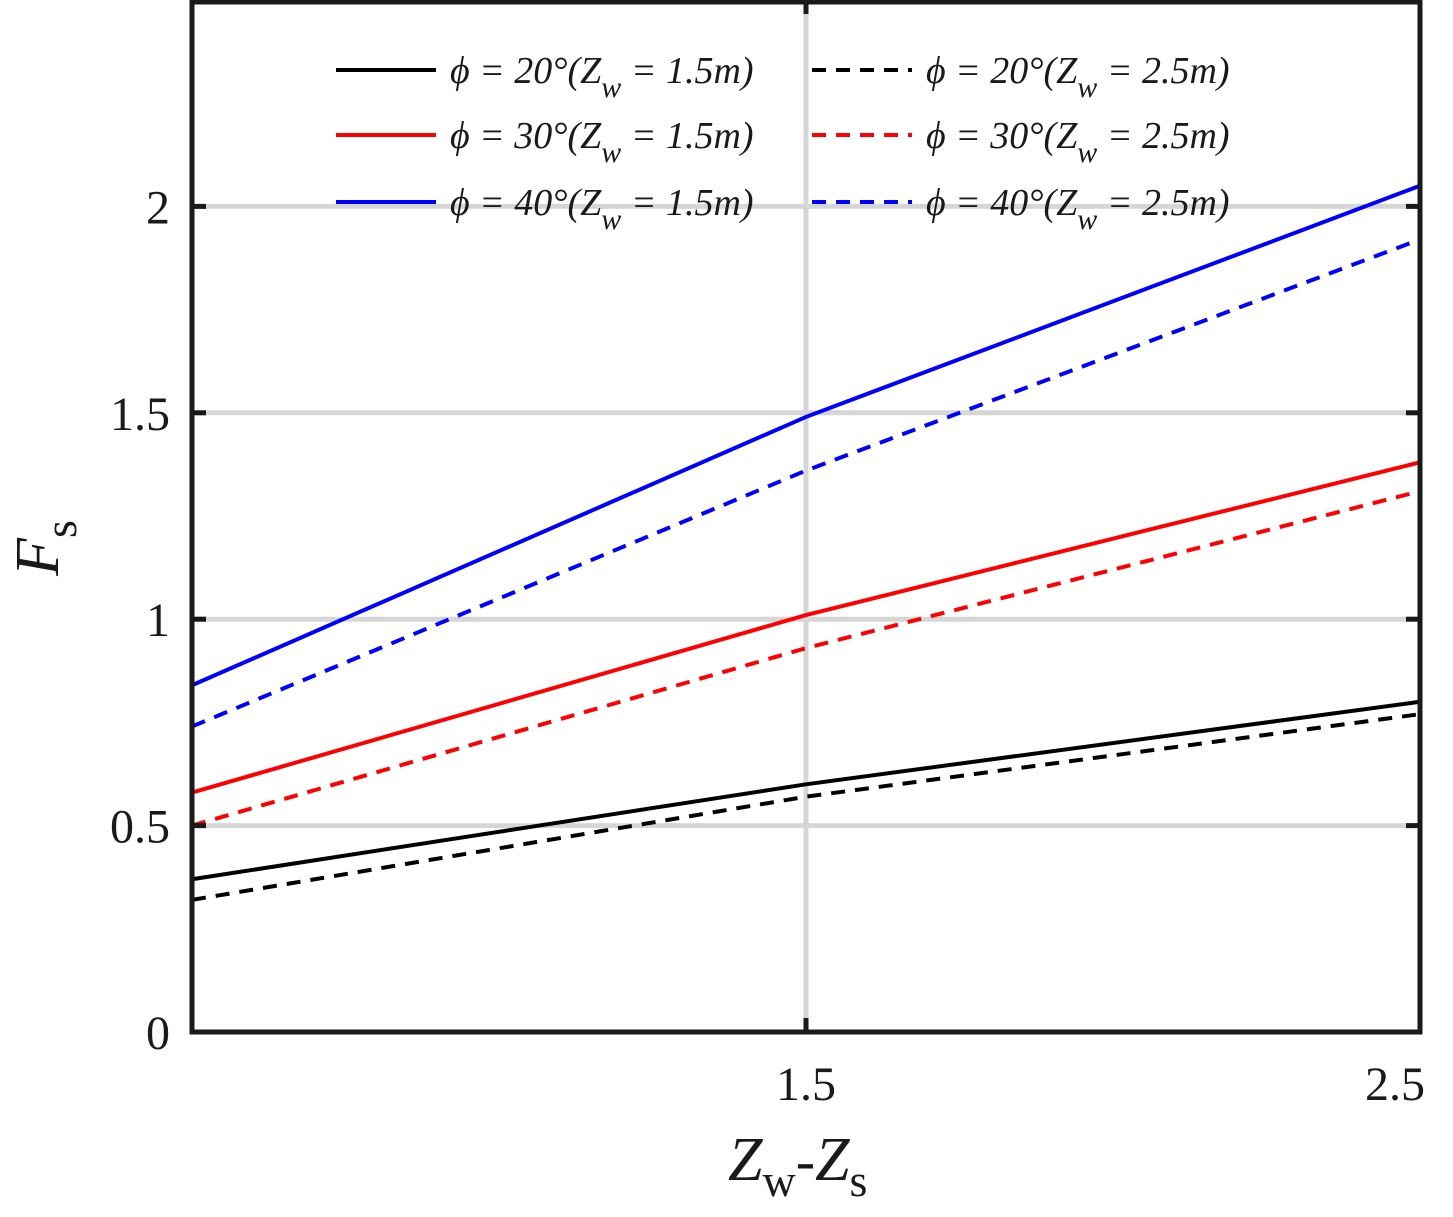 The image size is (1453, 1217). Describe the element at coordinates (140, 827) in the screenshot. I see `y-tick-label: 0.5` at that location.